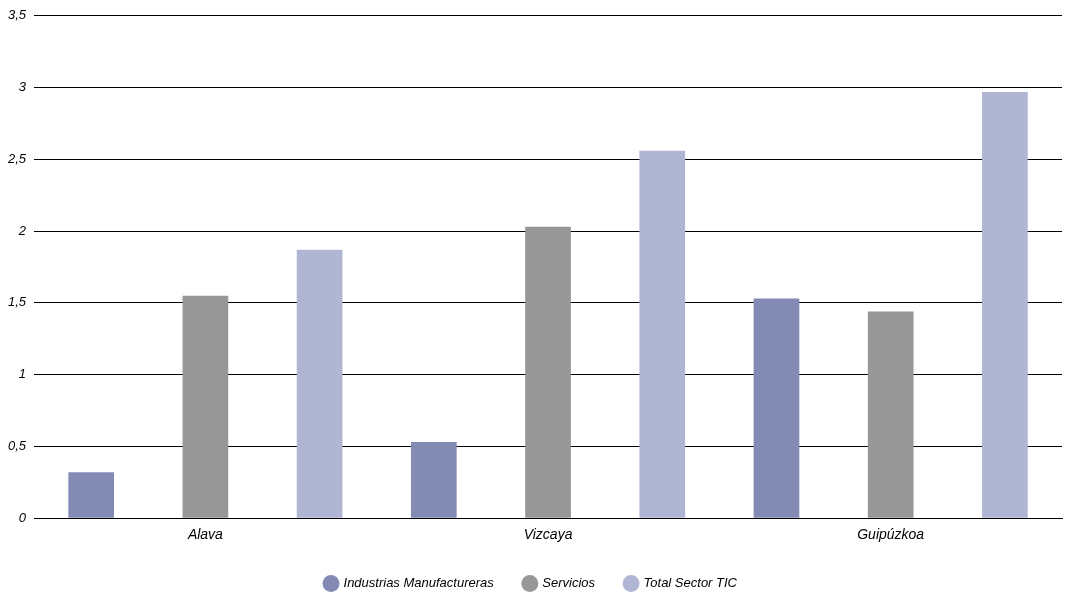 This screenshot has height=600, width=1067. I want to click on y-tick-label: 1,5, so click(17, 302).